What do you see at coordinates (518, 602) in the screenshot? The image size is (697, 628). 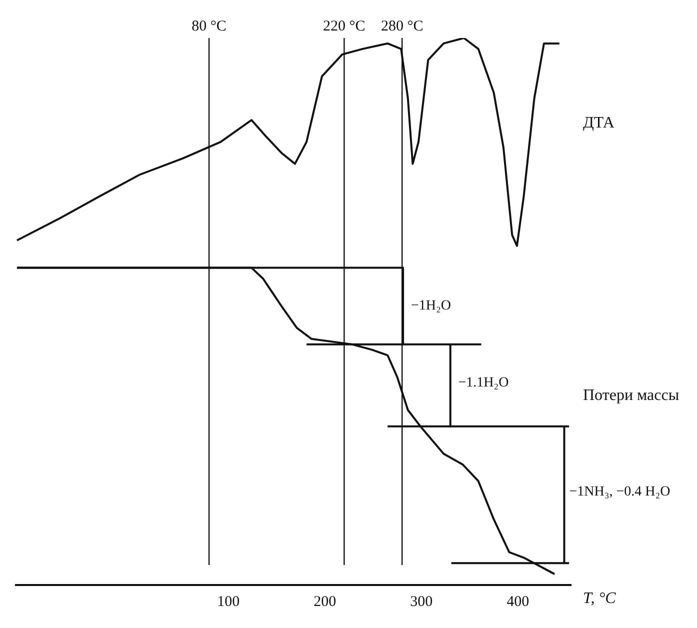 I see `x-tick-label: 400` at bounding box center [518, 602].